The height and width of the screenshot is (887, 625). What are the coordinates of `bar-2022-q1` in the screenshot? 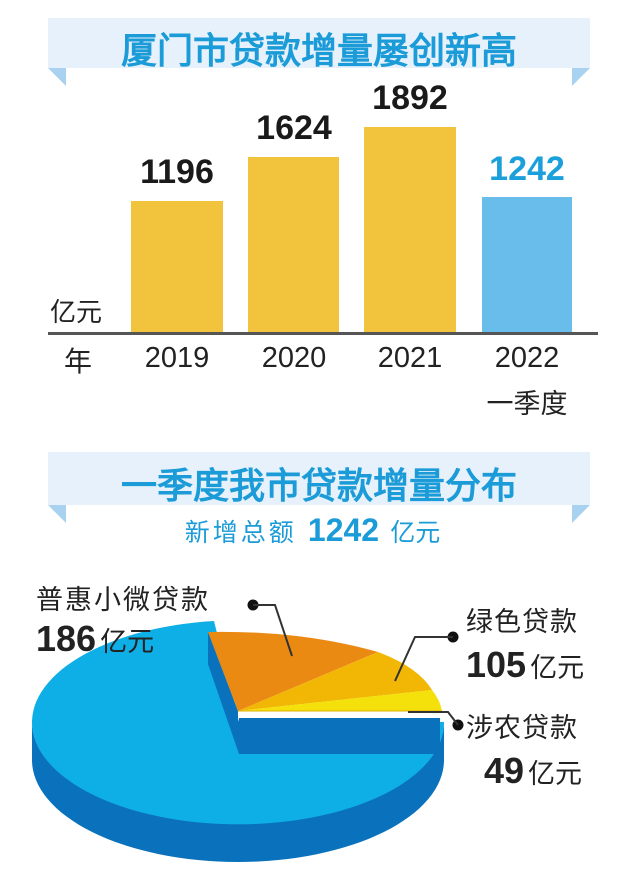 It's located at (527, 264).